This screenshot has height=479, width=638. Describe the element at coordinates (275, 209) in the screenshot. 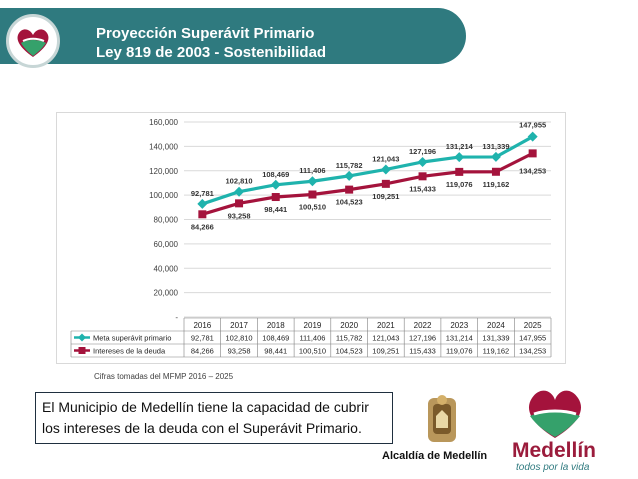

I see `data-label: 98,441` at that location.